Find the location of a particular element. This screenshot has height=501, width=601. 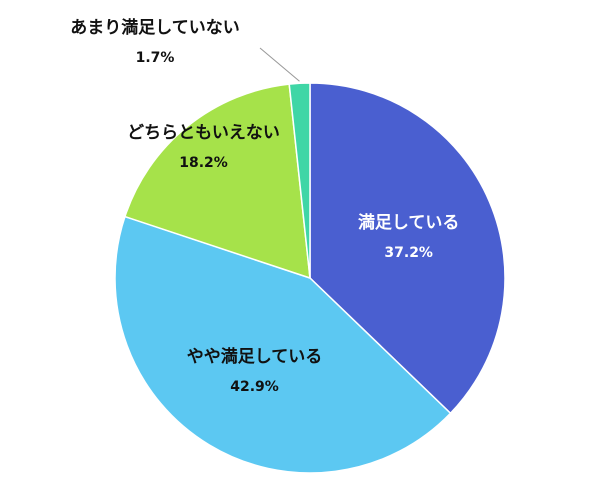

slice-label: やや満足している is located at coordinates (255, 356).